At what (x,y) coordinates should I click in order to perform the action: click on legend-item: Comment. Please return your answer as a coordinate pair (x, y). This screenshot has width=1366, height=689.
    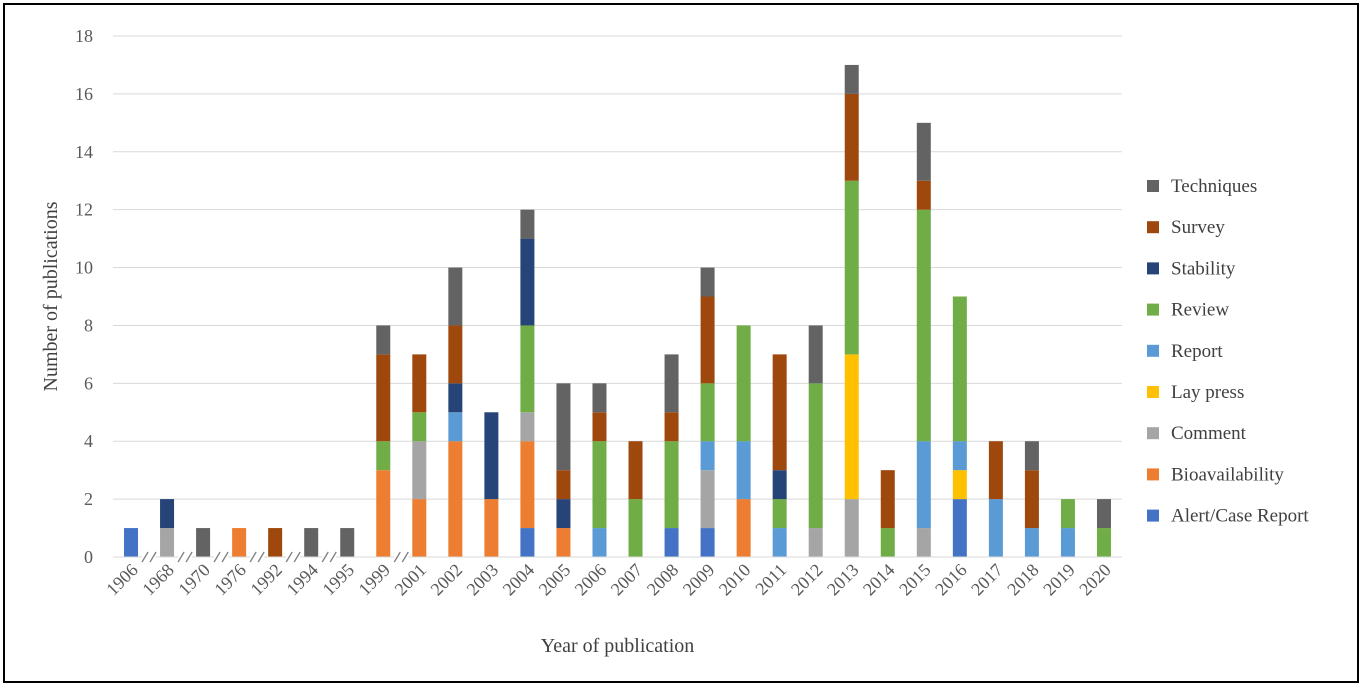
    Looking at the image, I should click on (1197, 433).